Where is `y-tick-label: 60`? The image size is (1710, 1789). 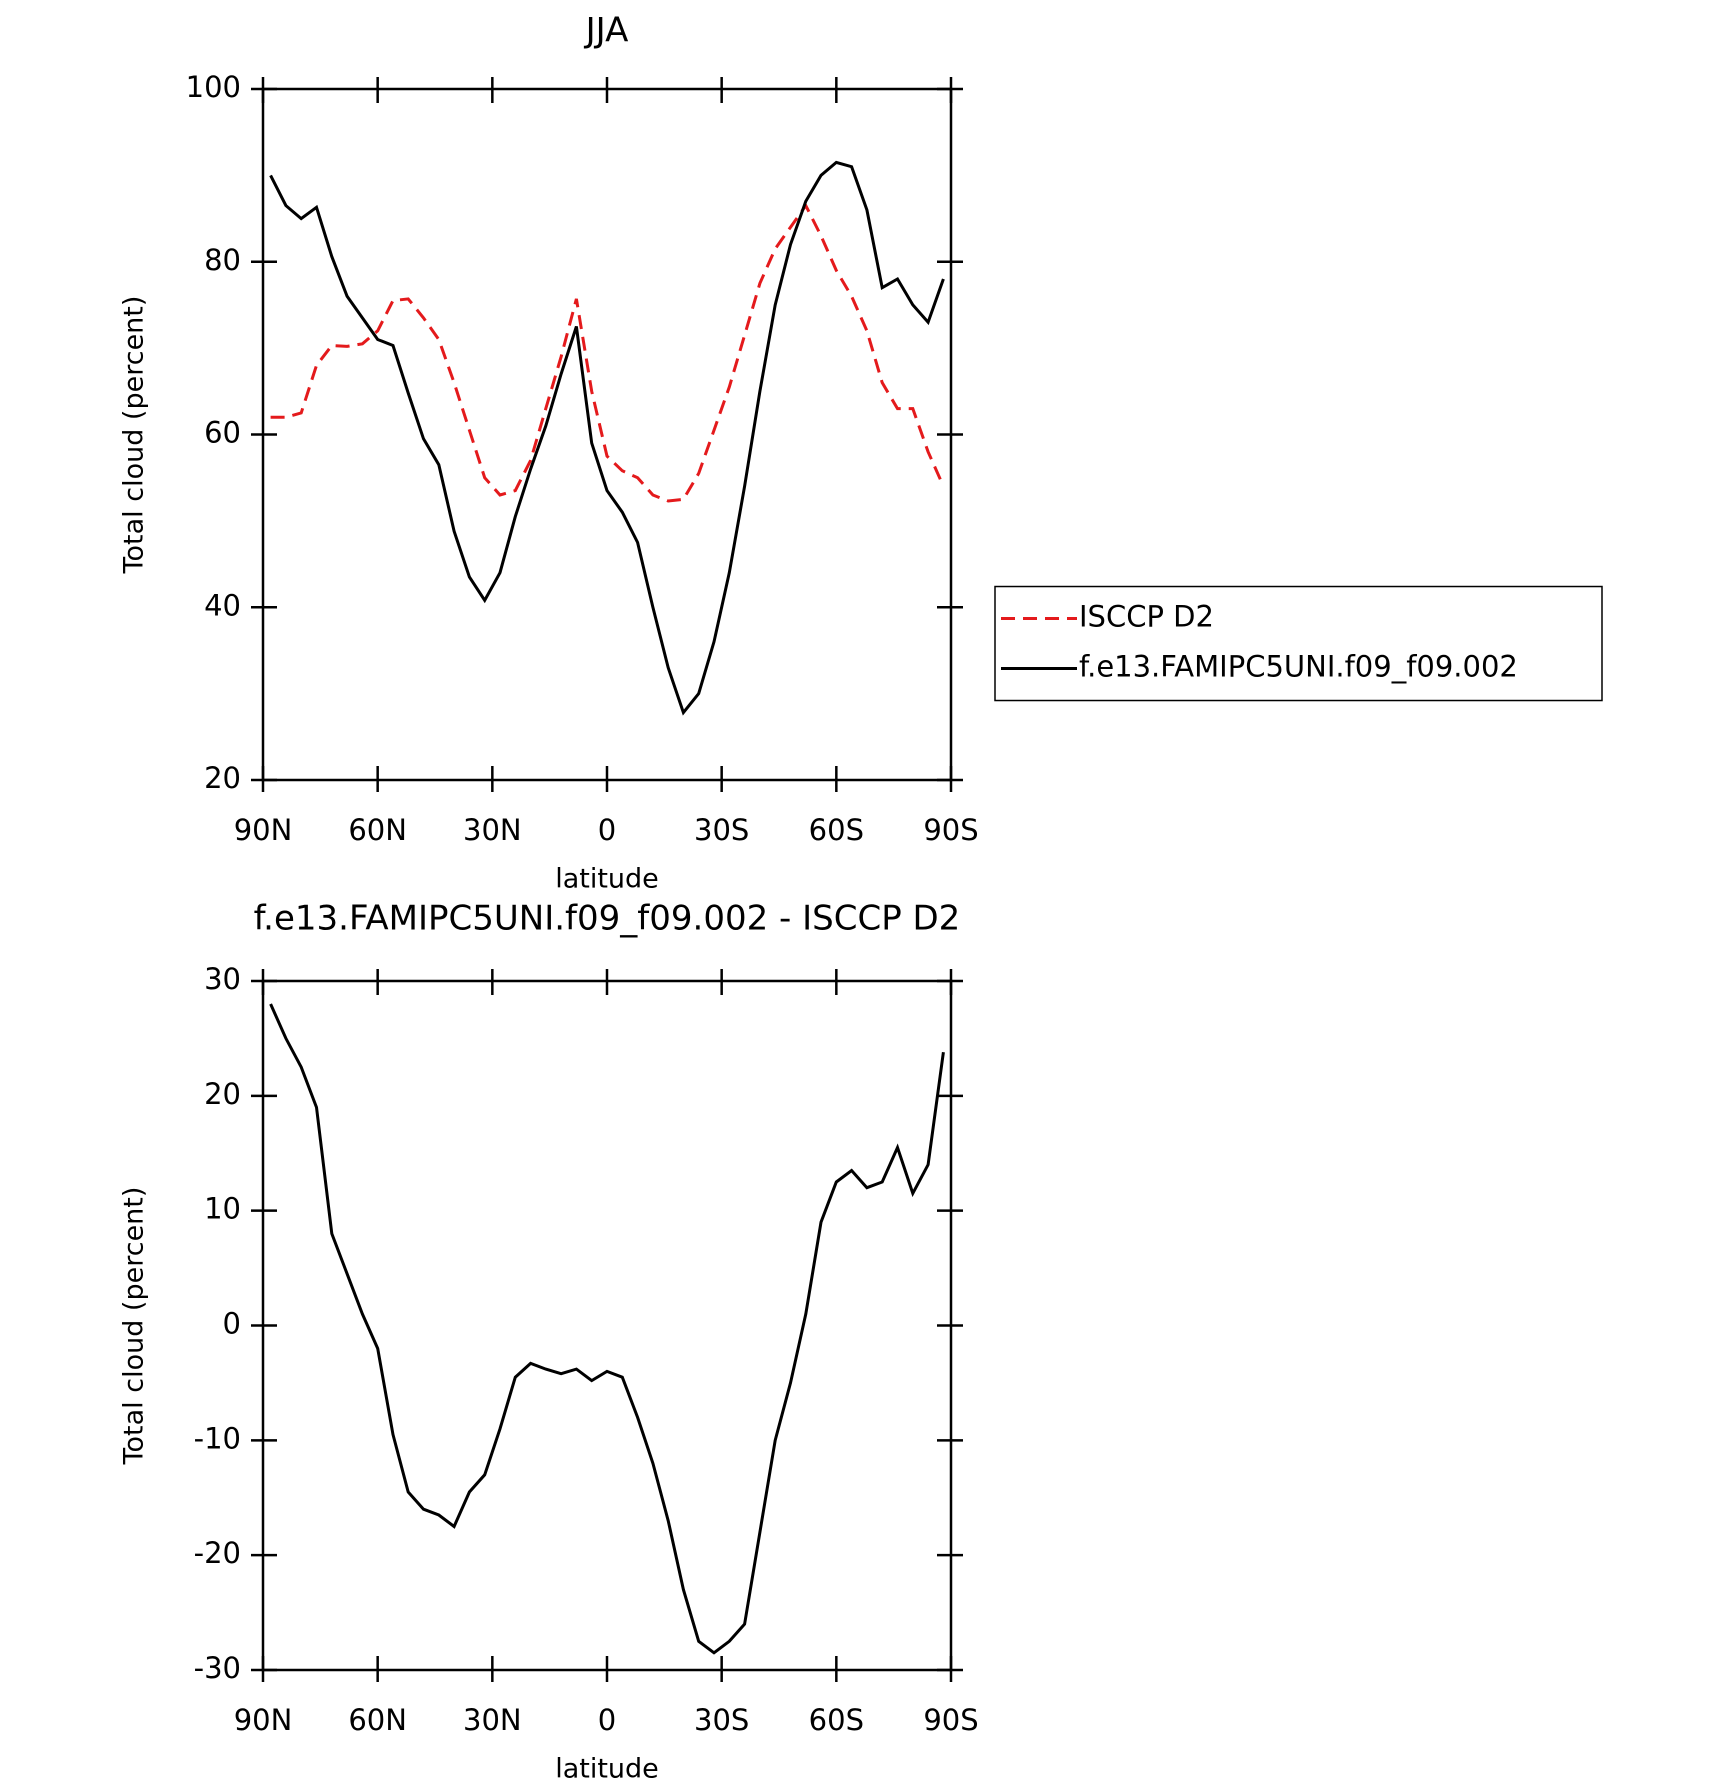 y-tick-label: 60 is located at coordinates (222, 433).